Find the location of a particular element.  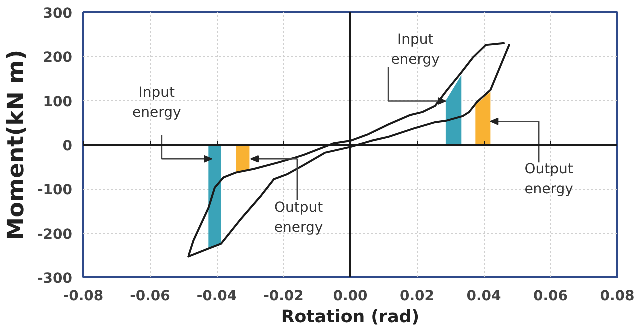

y-tick-label: -300 is located at coordinates (55, 279).